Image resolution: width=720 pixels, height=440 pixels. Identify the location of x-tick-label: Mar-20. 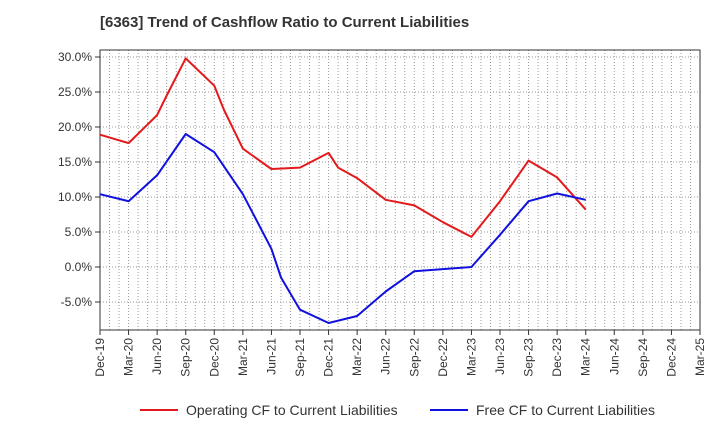
(129, 357).